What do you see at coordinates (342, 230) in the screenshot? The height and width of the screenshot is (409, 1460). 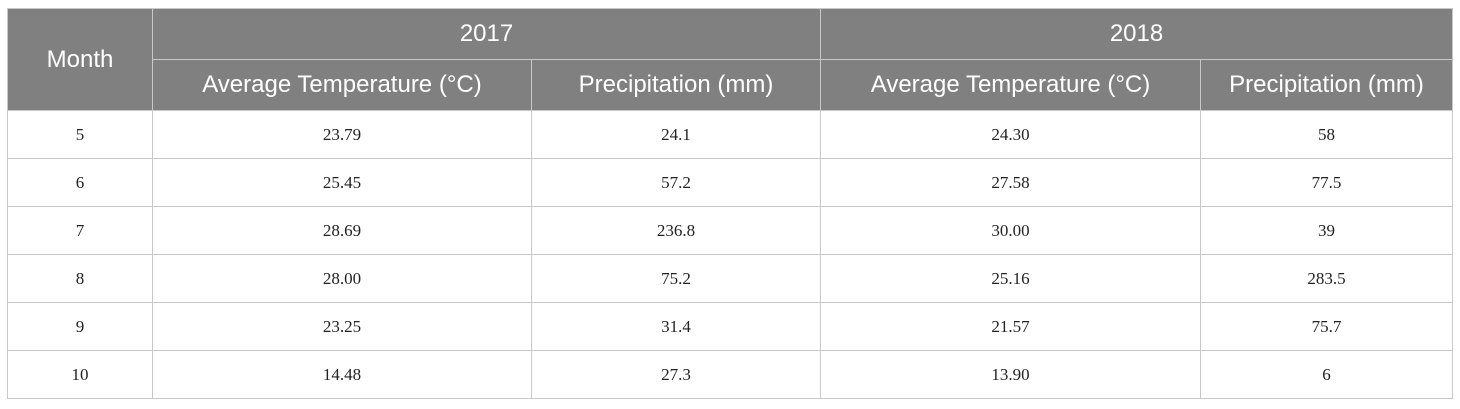 I see `cell-2017-avg-temperature: 28.69` at bounding box center [342, 230].